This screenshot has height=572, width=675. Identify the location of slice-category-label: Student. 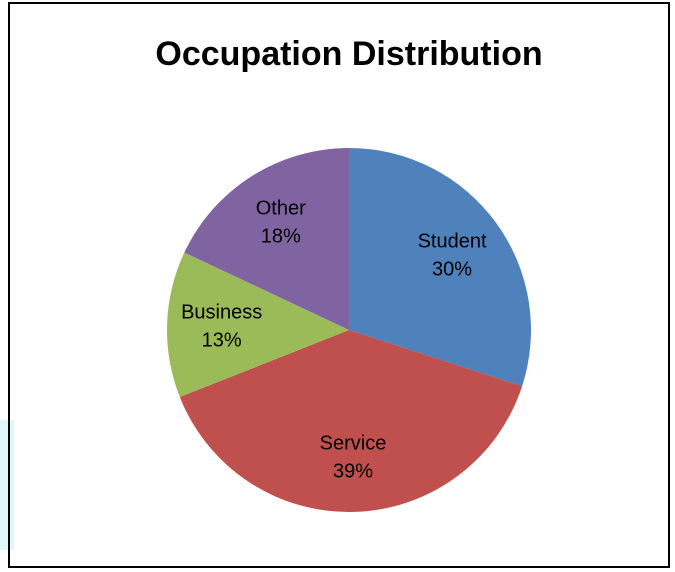
(452, 241).